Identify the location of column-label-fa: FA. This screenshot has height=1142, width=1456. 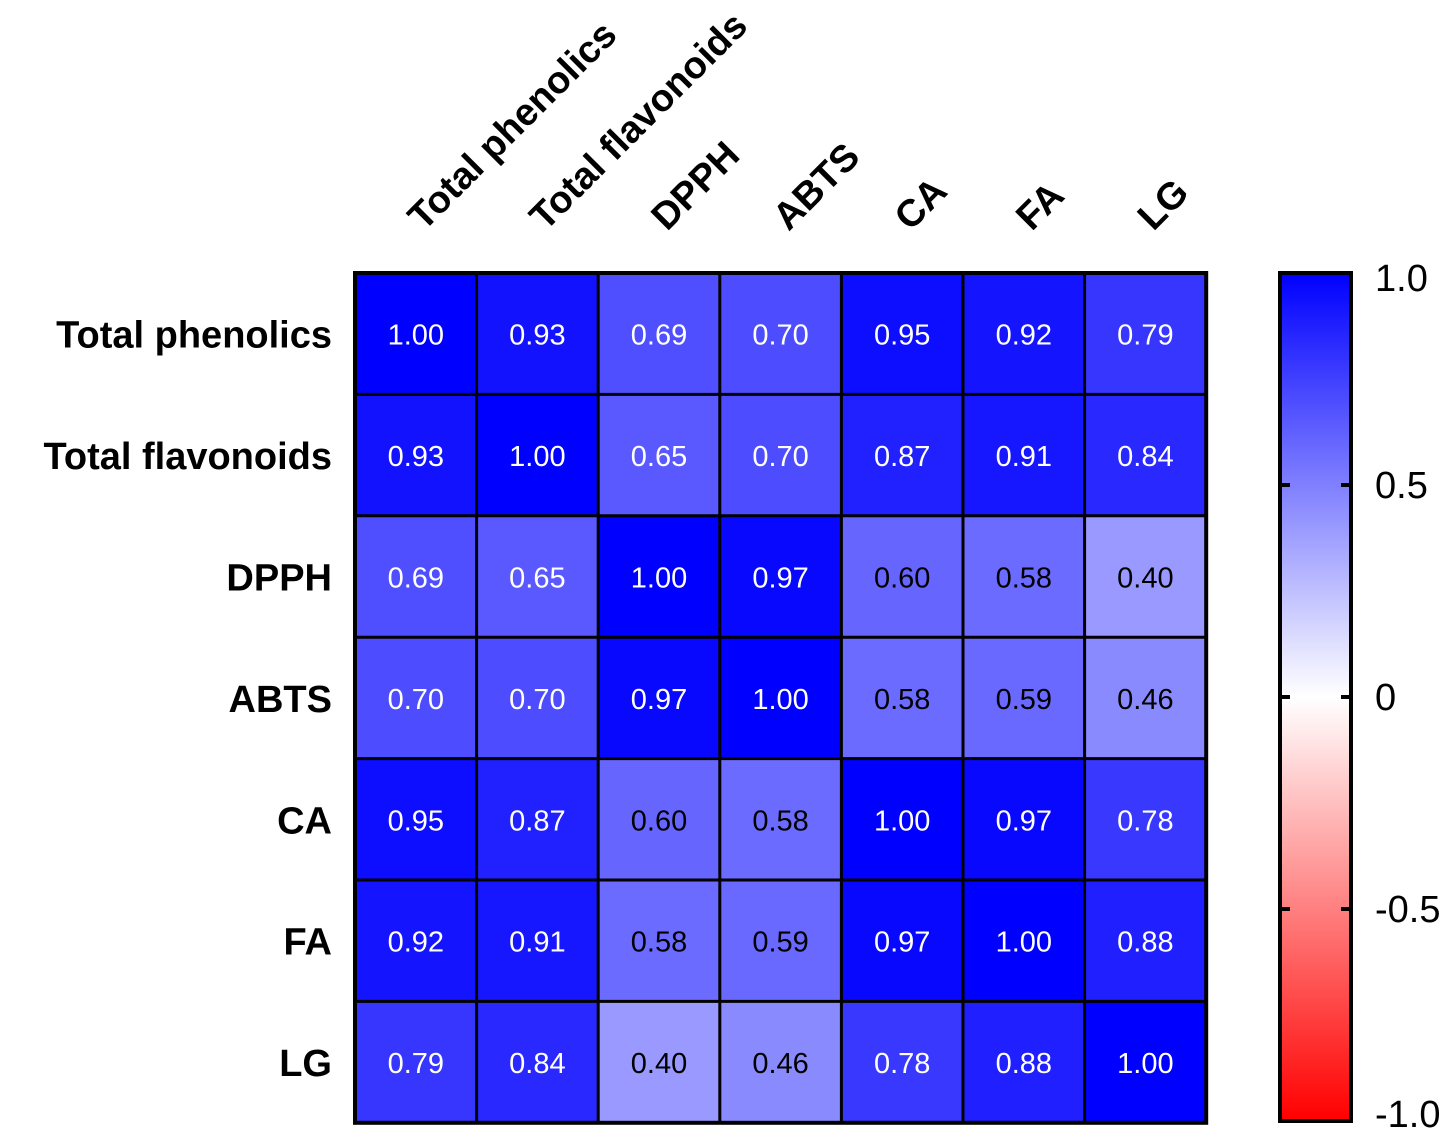
(1040, 206).